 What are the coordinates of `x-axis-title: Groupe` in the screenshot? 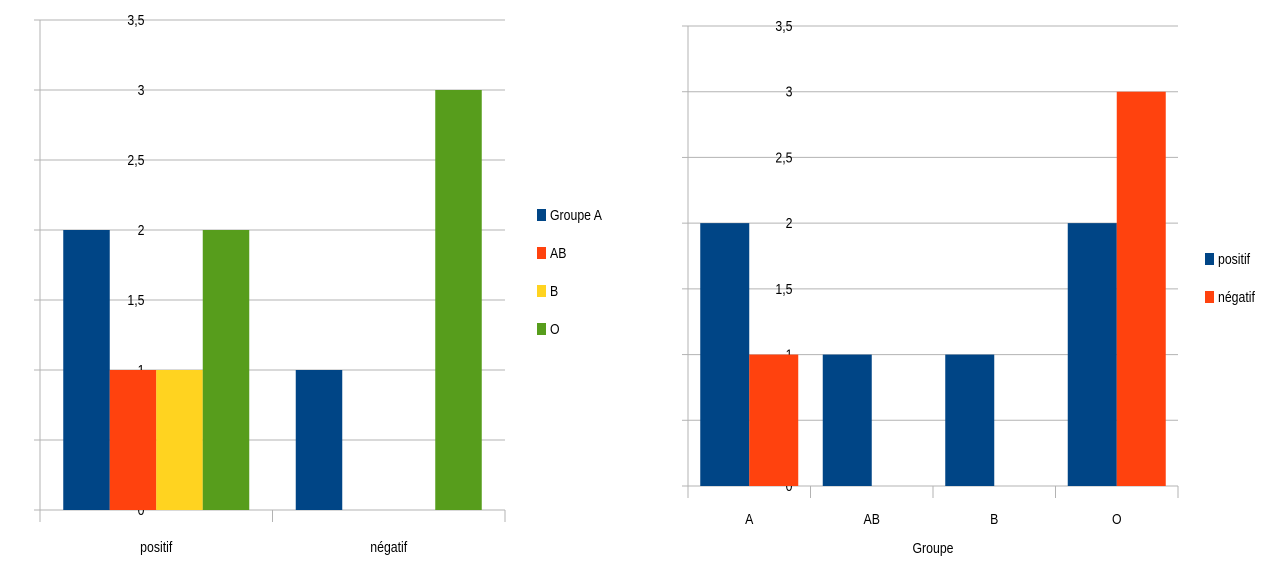 It's located at (933, 548).